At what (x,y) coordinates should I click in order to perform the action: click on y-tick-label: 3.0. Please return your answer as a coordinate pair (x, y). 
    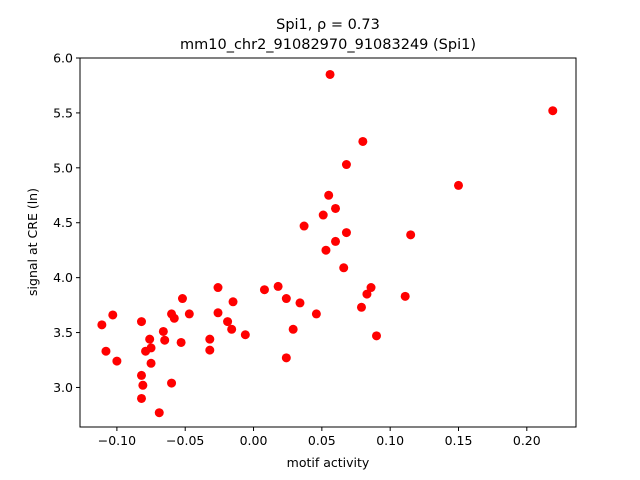
    Looking at the image, I should click on (63, 387).